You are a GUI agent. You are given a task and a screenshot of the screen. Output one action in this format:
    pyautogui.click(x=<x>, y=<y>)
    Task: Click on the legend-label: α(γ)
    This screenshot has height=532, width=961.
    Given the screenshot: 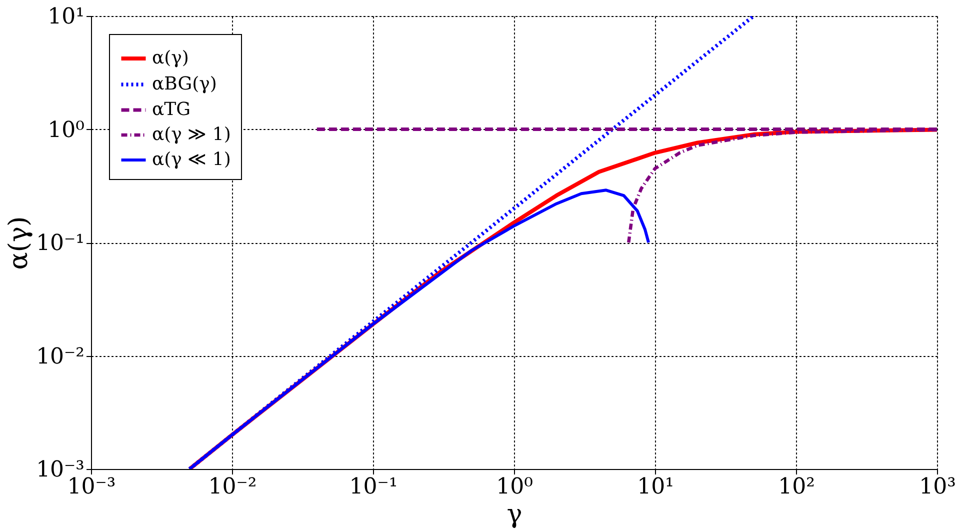 What is the action you would take?
    pyautogui.click(x=170, y=58)
    